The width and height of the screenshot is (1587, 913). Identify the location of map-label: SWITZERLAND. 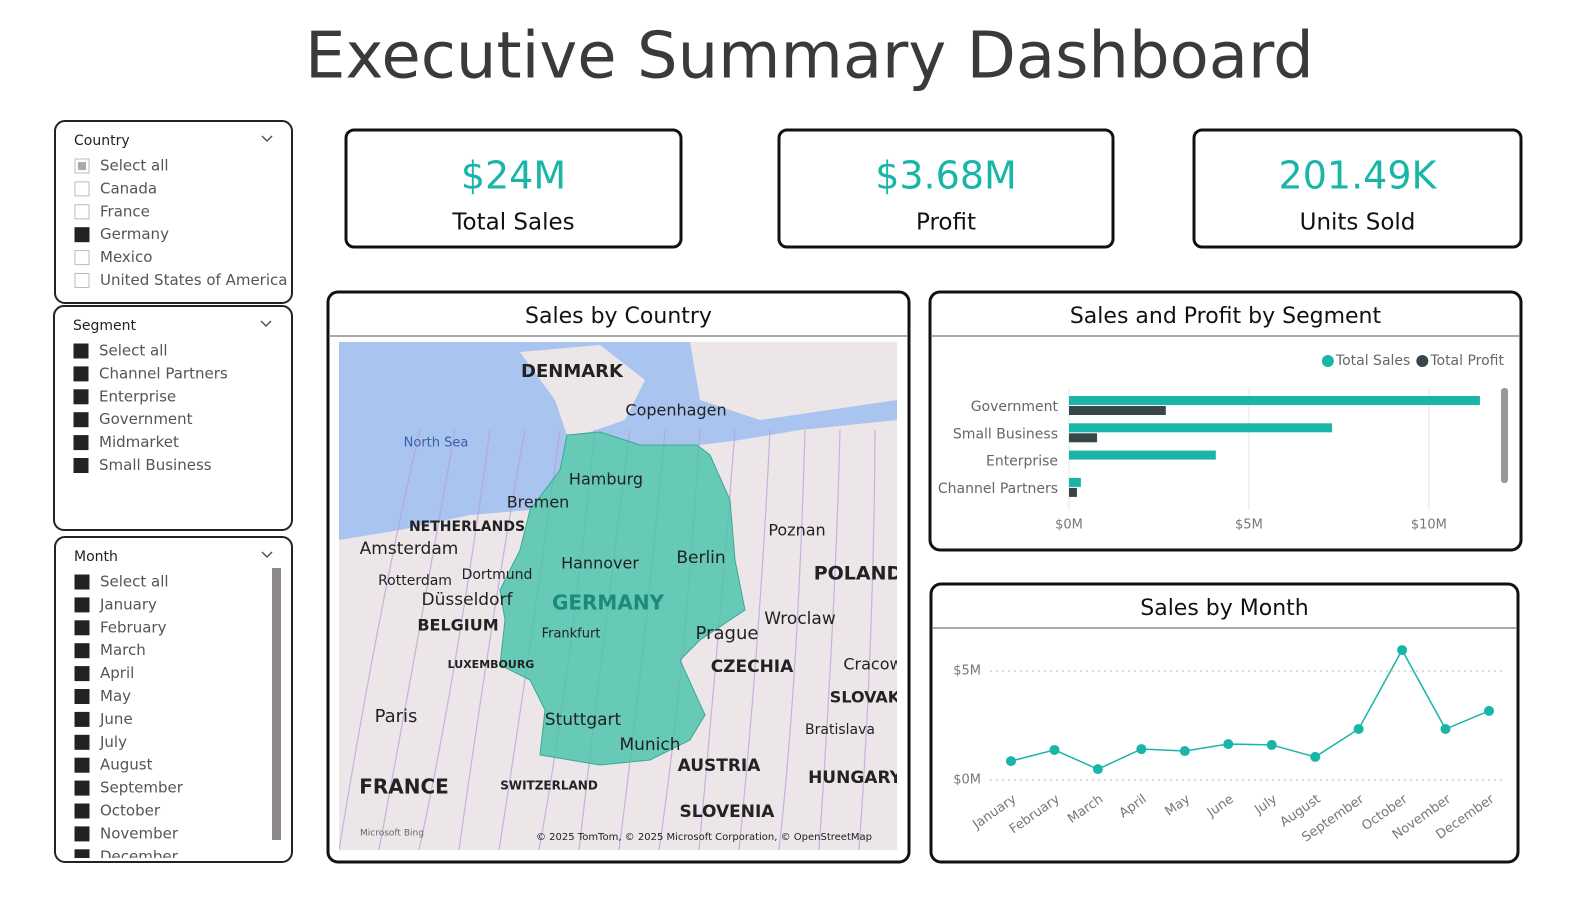
(549, 786).